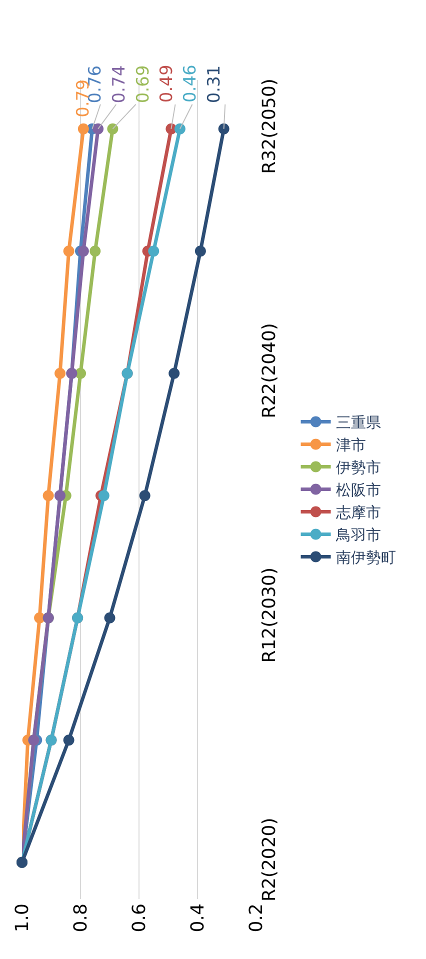 The image size is (426, 959). What do you see at coordinates (269, 126) in the screenshot?
I see `y-tick-label: R32(2050)` at bounding box center [269, 126].